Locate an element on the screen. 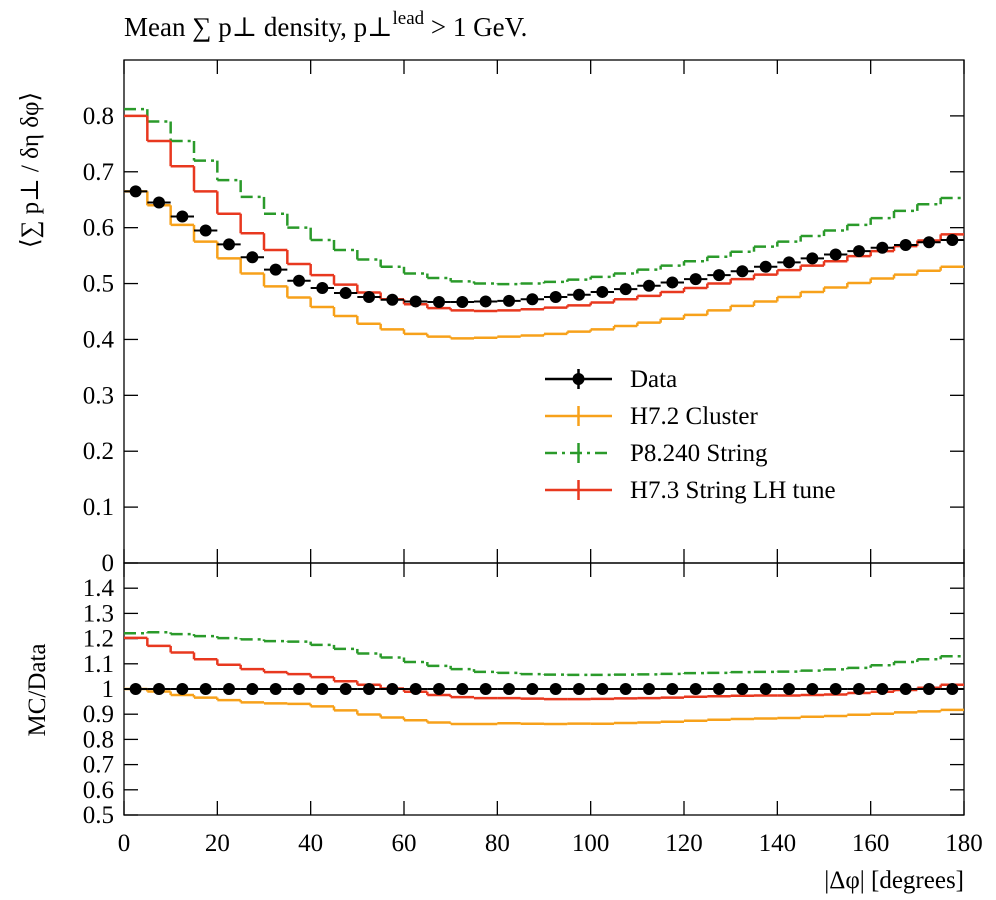 Image resolution: width=996 pixels, height=900 pixels. x-tick-label: 40 is located at coordinates (310, 843).